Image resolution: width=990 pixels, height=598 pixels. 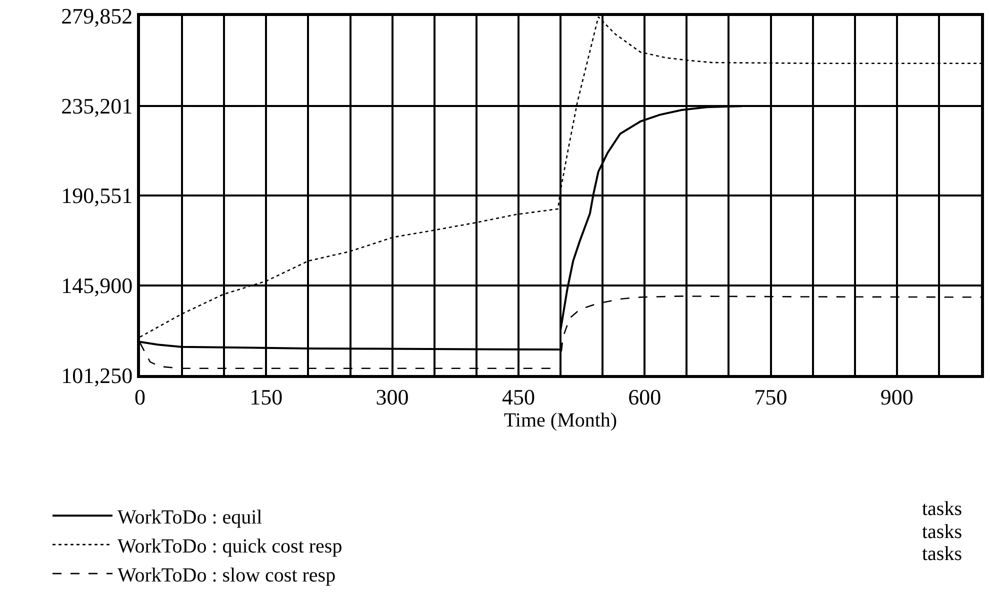 I want to click on y-tick-label: 235,201, so click(x=97, y=105).